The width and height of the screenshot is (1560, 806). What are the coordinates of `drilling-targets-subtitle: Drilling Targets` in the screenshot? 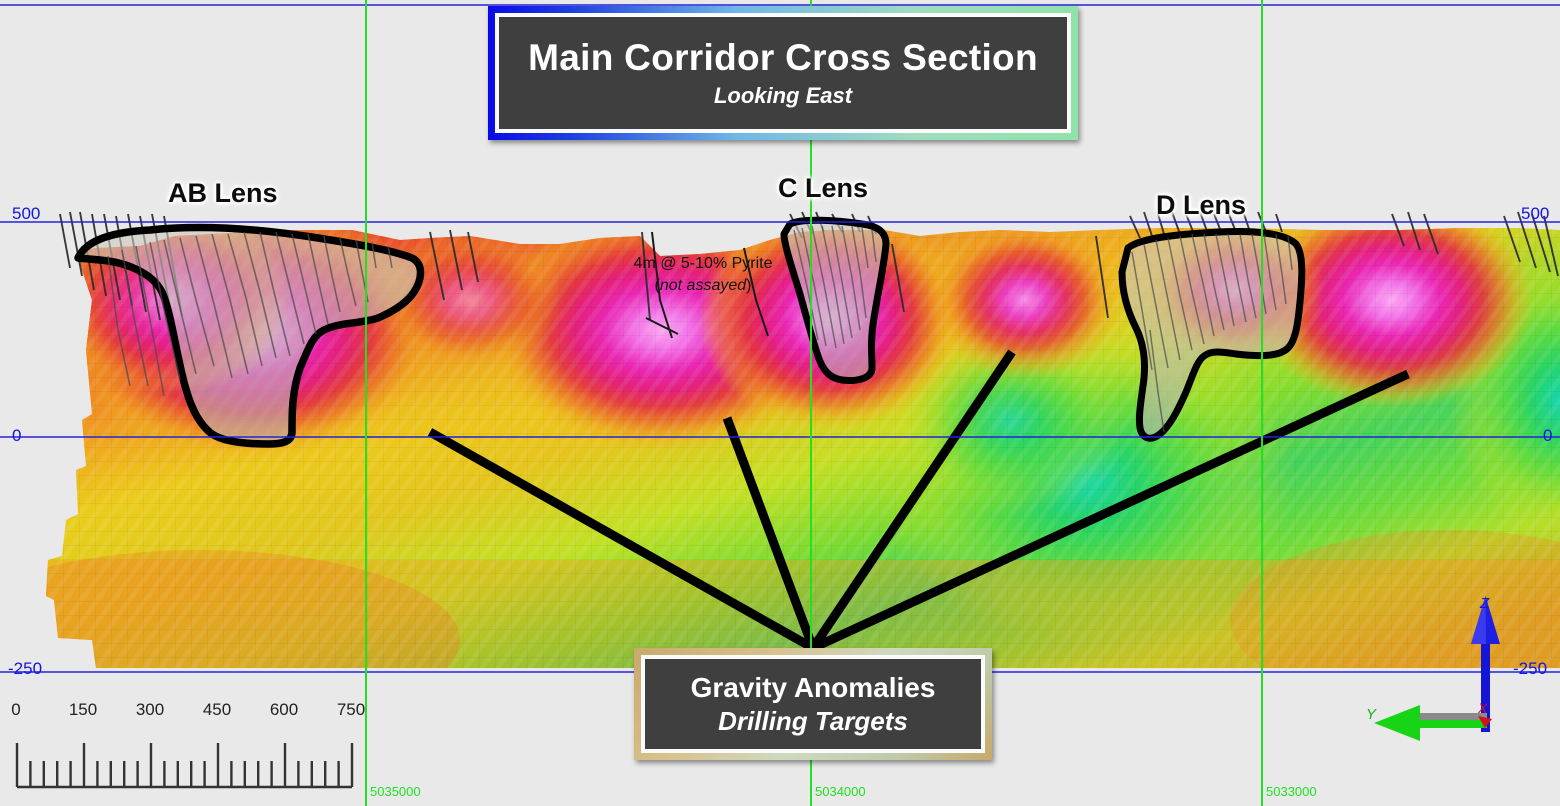 It's located at (813, 720).